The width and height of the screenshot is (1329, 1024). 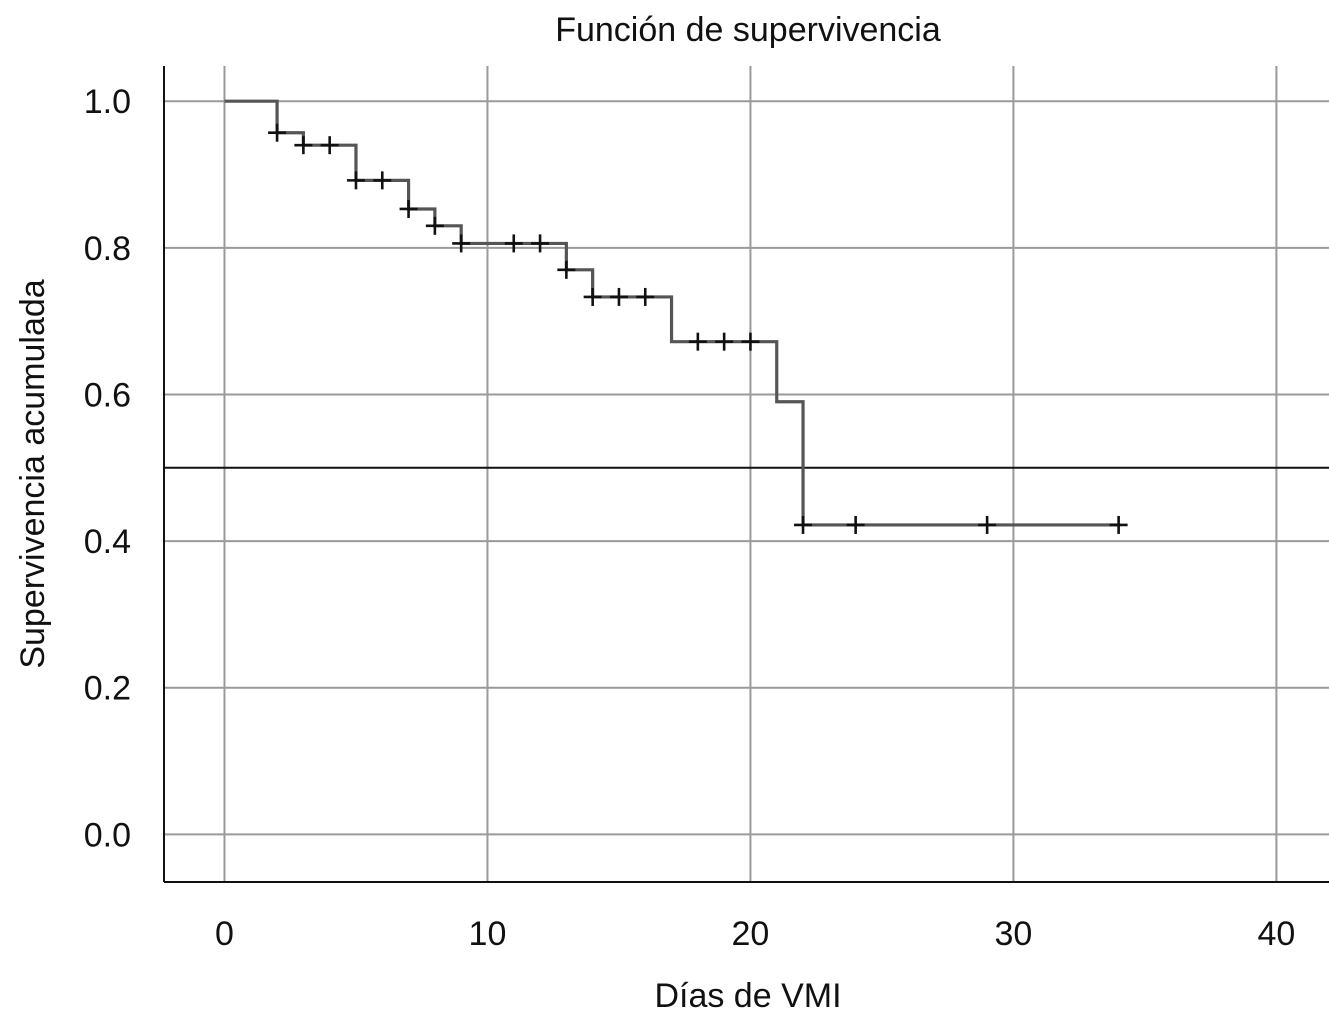 I want to click on y-axis-label: Supervivencia acumulada, so click(x=33, y=473).